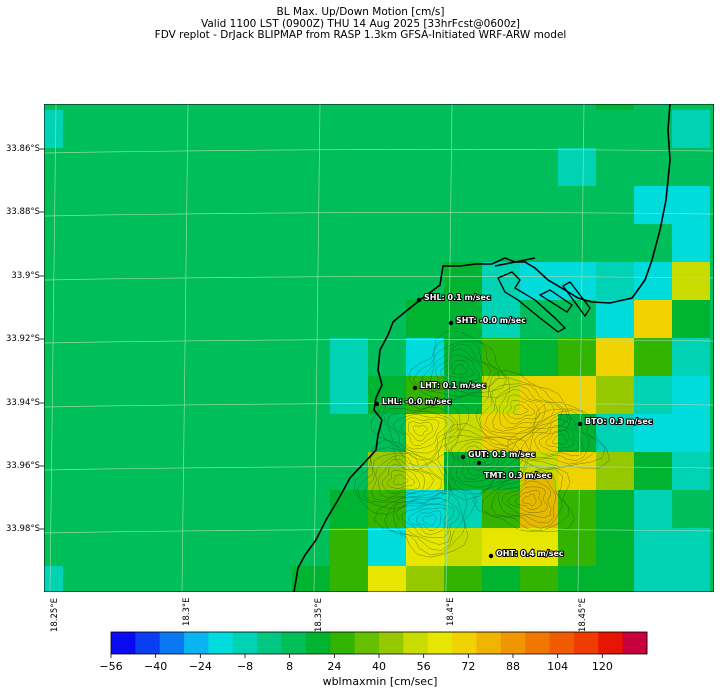  I want to click on site-marker-lht, so click(415, 388).